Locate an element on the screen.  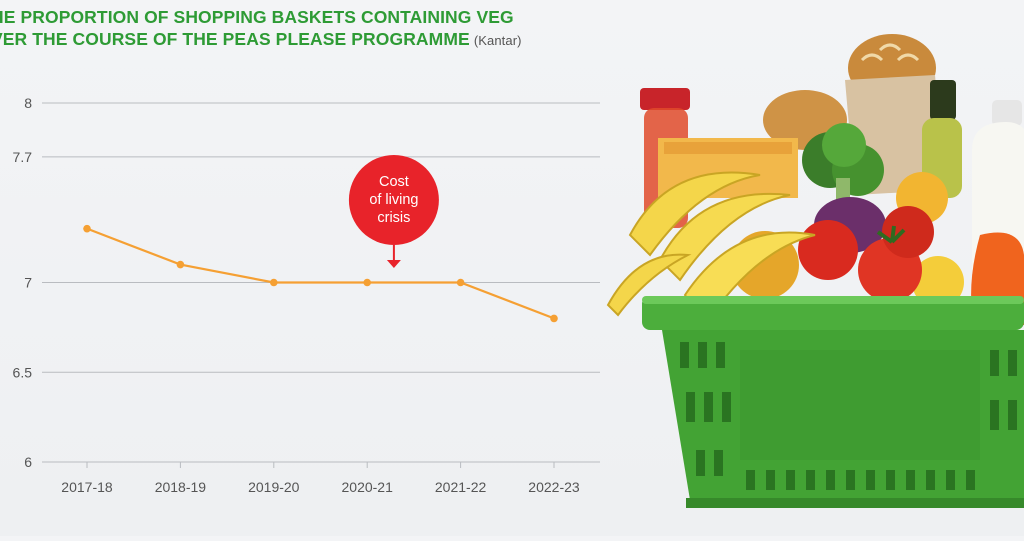
annotation-bubble is located at coordinates (393, 200).